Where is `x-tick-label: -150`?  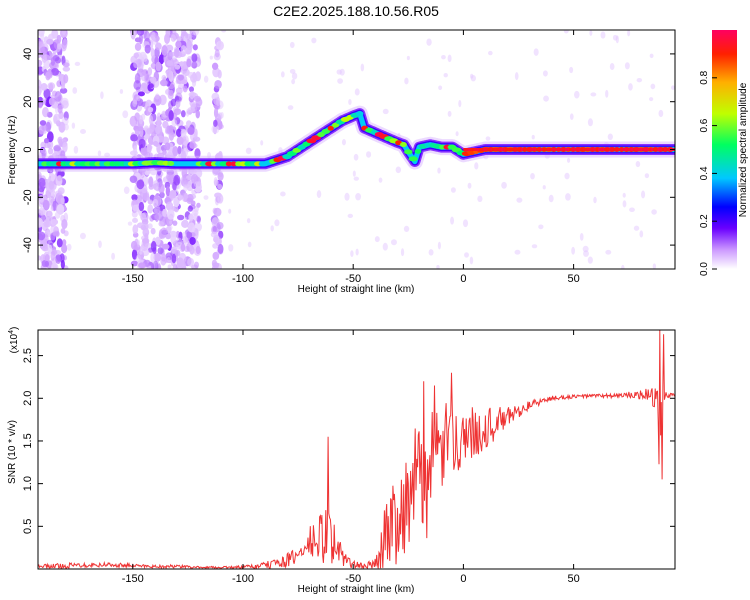
x-tick-label: -150 is located at coordinates (133, 279).